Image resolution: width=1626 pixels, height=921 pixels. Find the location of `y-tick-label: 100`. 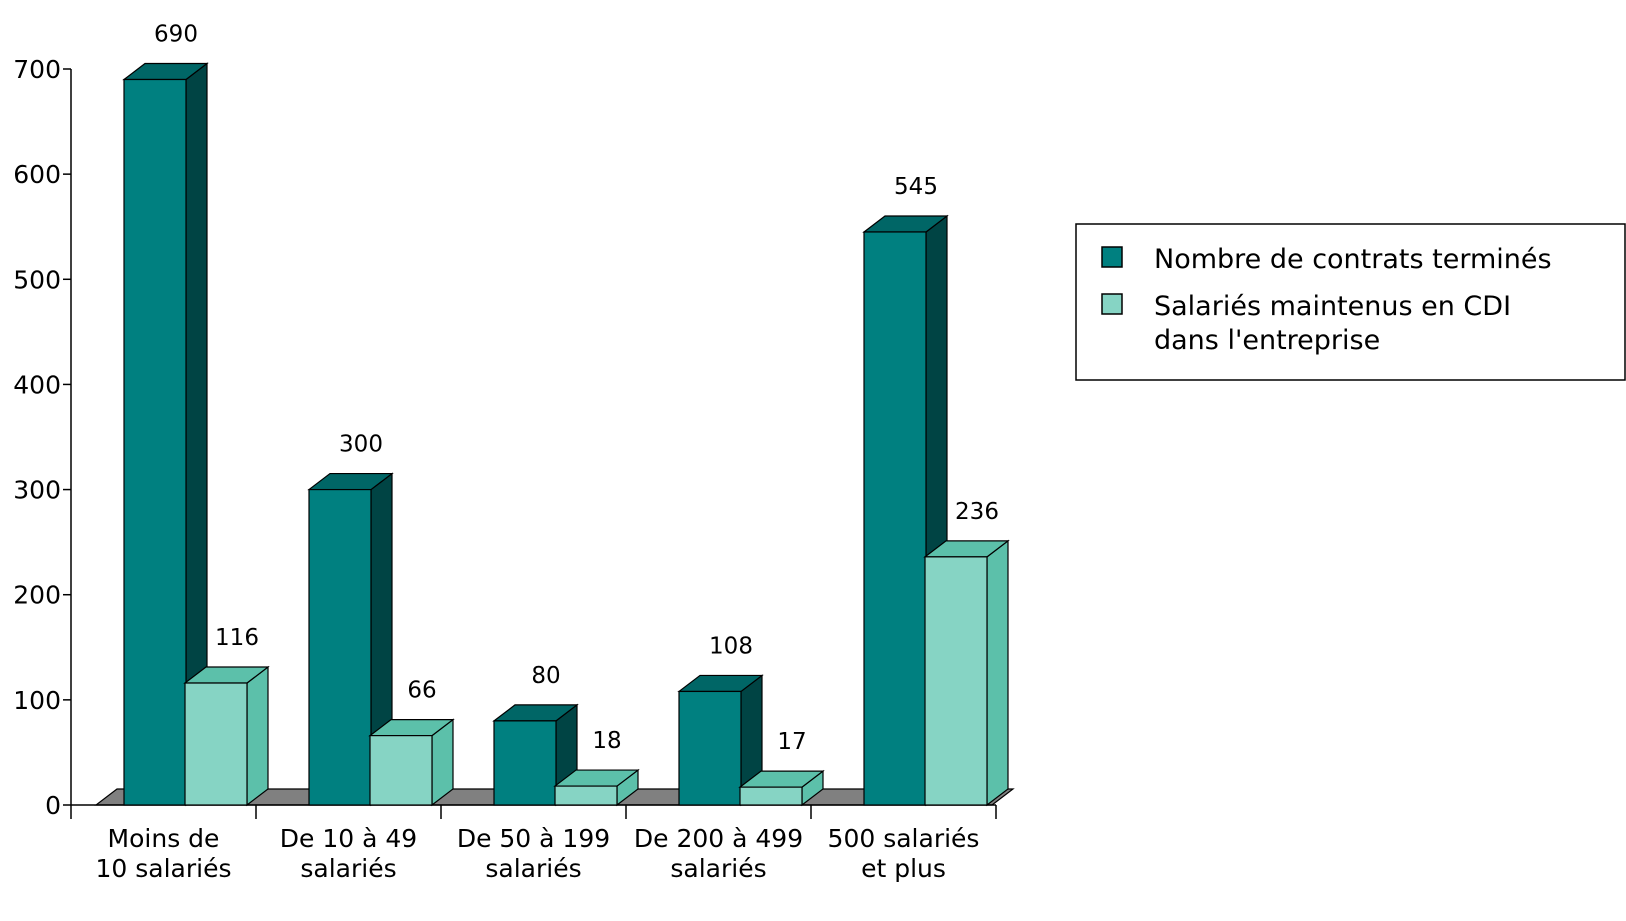

y-tick-label: 100 is located at coordinates (37, 700).